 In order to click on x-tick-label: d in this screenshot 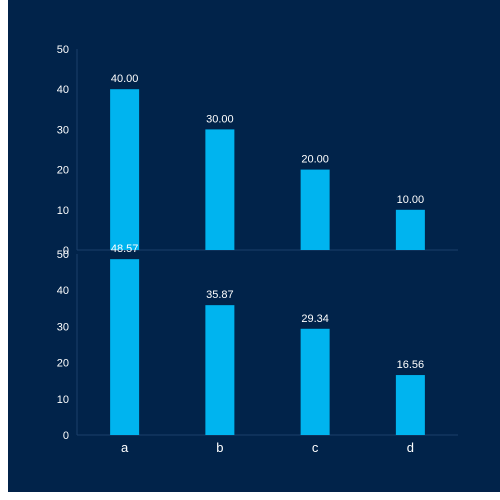, I will do `click(410, 447)`.